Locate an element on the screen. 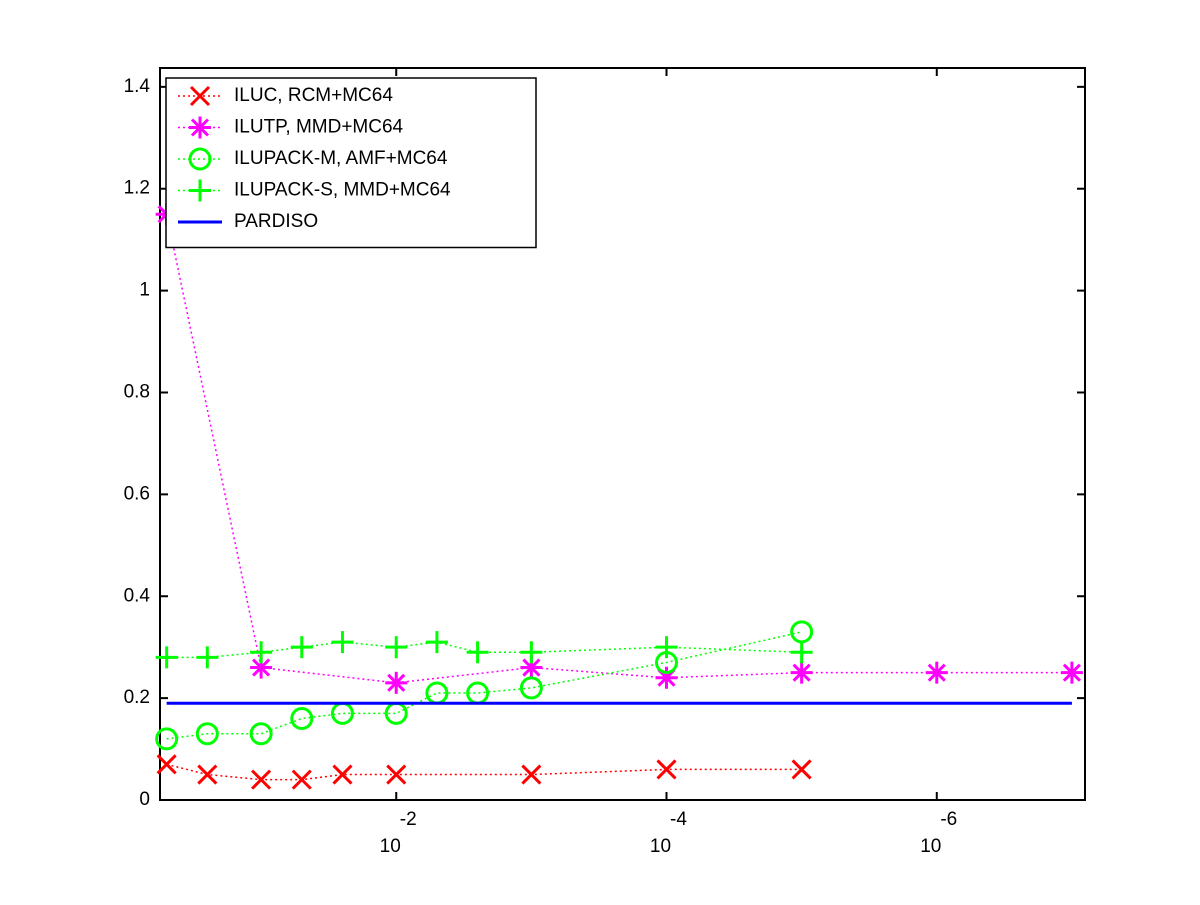  y-tick-label: 1.4 is located at coordinates (137, 86).